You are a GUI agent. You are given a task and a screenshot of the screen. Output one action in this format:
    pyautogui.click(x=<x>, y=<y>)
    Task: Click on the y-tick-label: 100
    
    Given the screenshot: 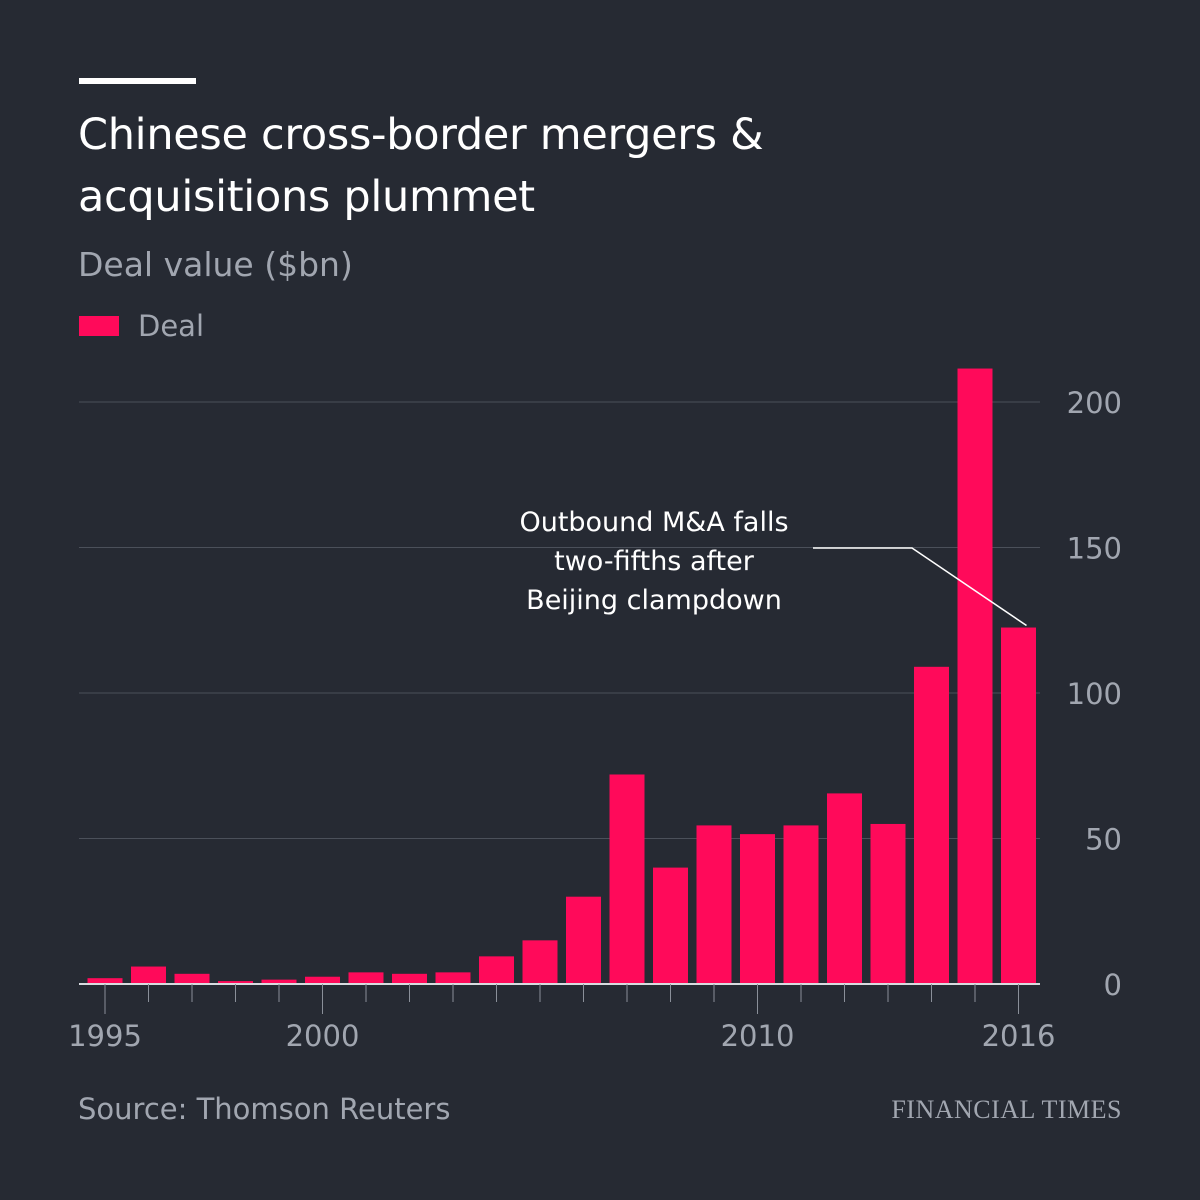 What is the action you would take?
    pyautogui.click(x=1094, y=694)
    